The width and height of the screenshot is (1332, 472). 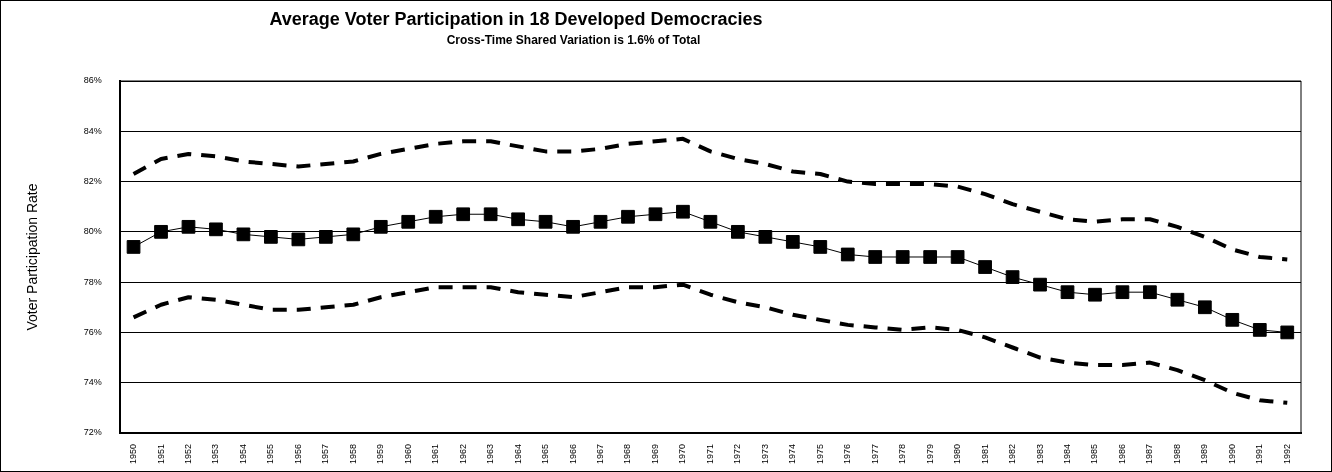 What do you see at coordinates (1204, 454) in the screenshot?
I see `x-tick-label: 1989` at bounding box center [1204, 454].